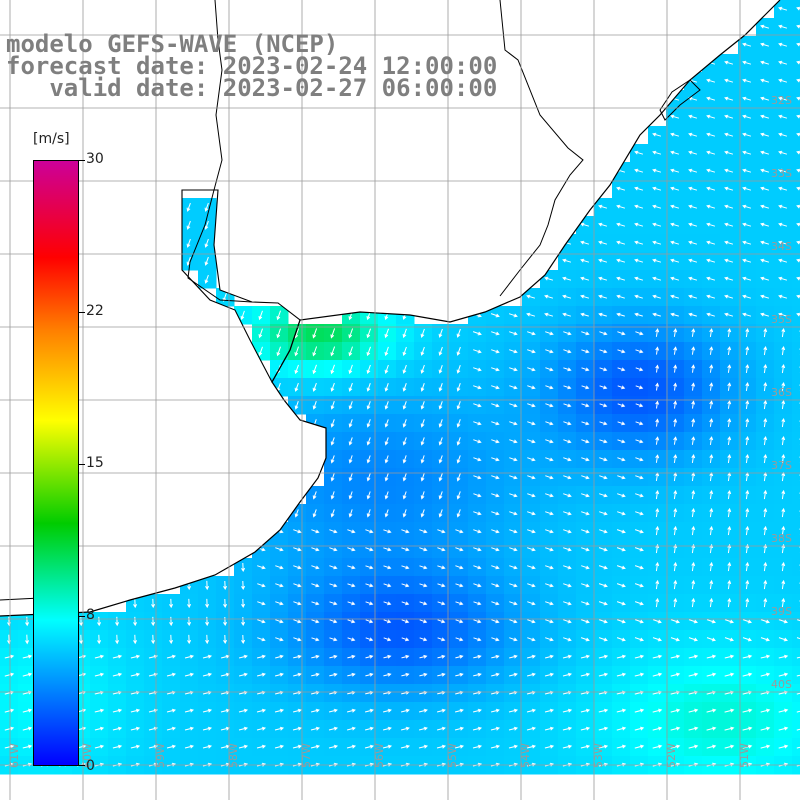  I want to click on lat-label: 32S, so click(781, 100).